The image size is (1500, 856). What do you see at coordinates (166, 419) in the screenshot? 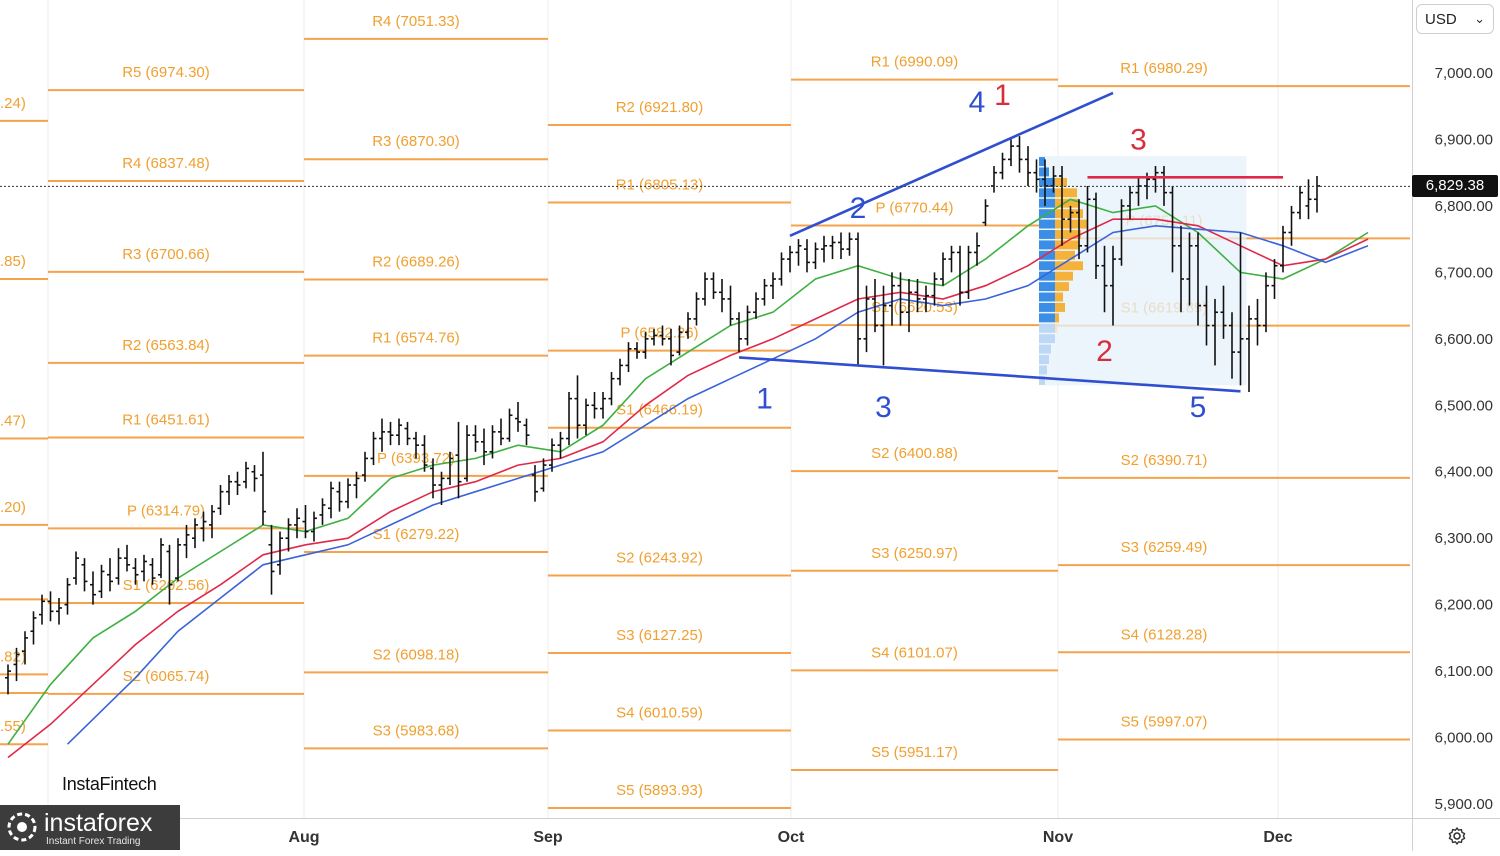
I see `pivot-level-label: R1 (6451.61)` at bounding box center [166, 419].